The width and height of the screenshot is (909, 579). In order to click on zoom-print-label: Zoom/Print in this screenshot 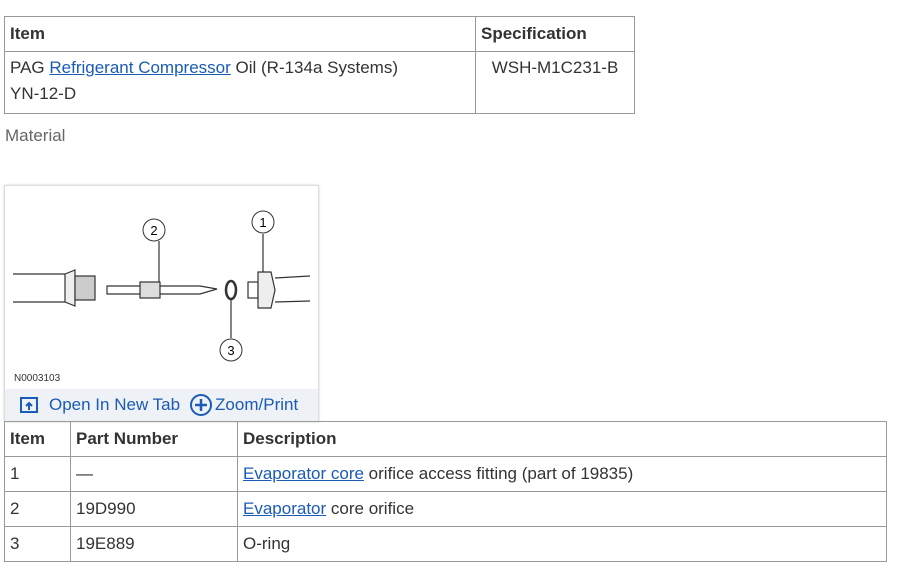, I will do `click(257, 404)`.